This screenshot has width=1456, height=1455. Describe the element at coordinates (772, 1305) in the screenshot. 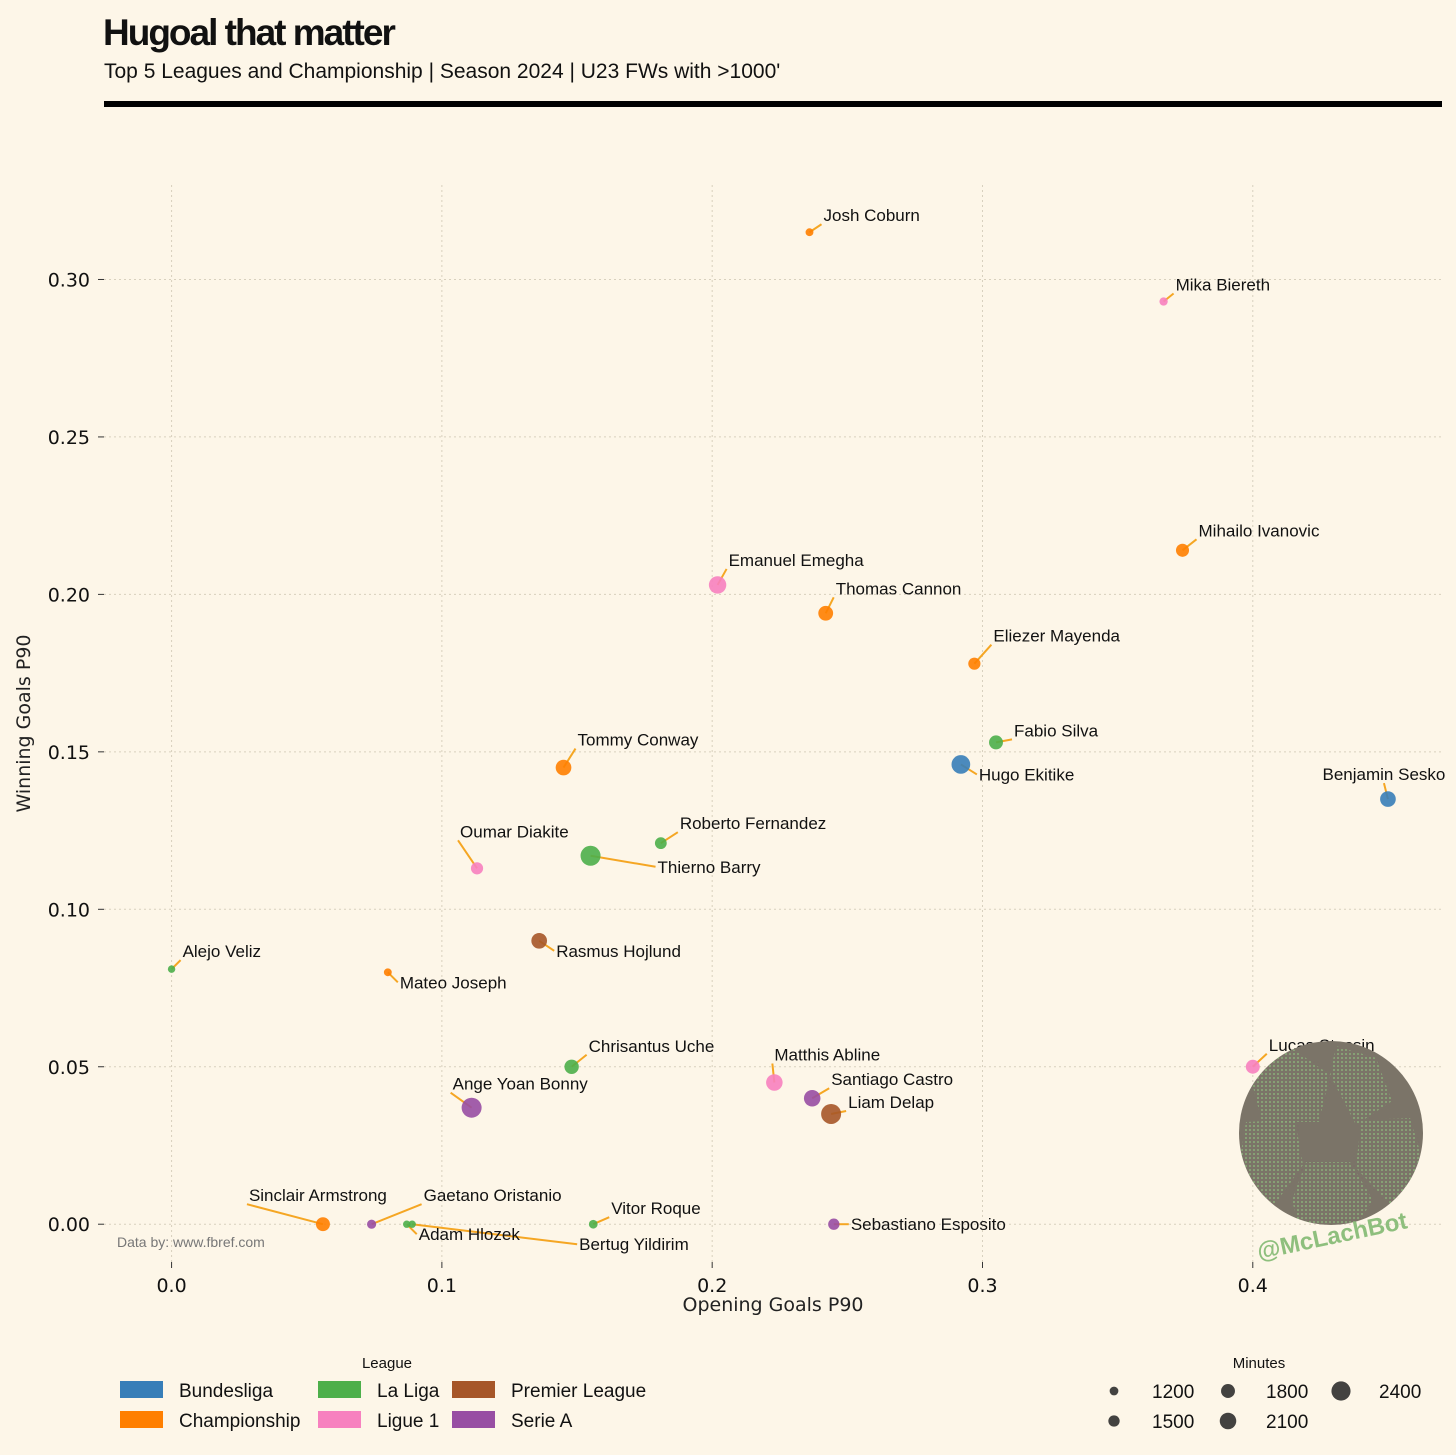

I see `x-axis-label: Opening Goals P90` at that location.